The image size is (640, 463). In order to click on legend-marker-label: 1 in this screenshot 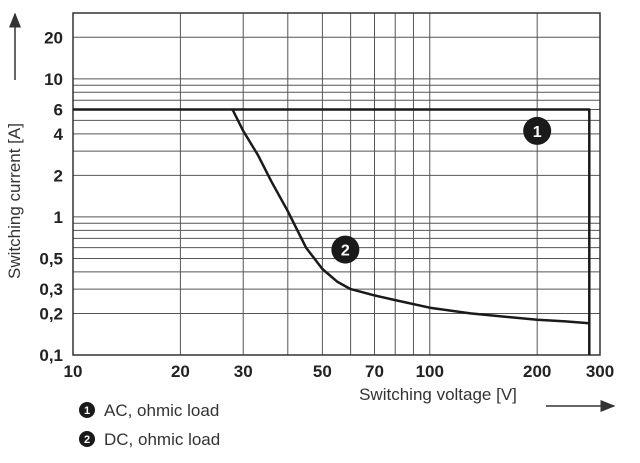, I will do `click(87, 411)`.